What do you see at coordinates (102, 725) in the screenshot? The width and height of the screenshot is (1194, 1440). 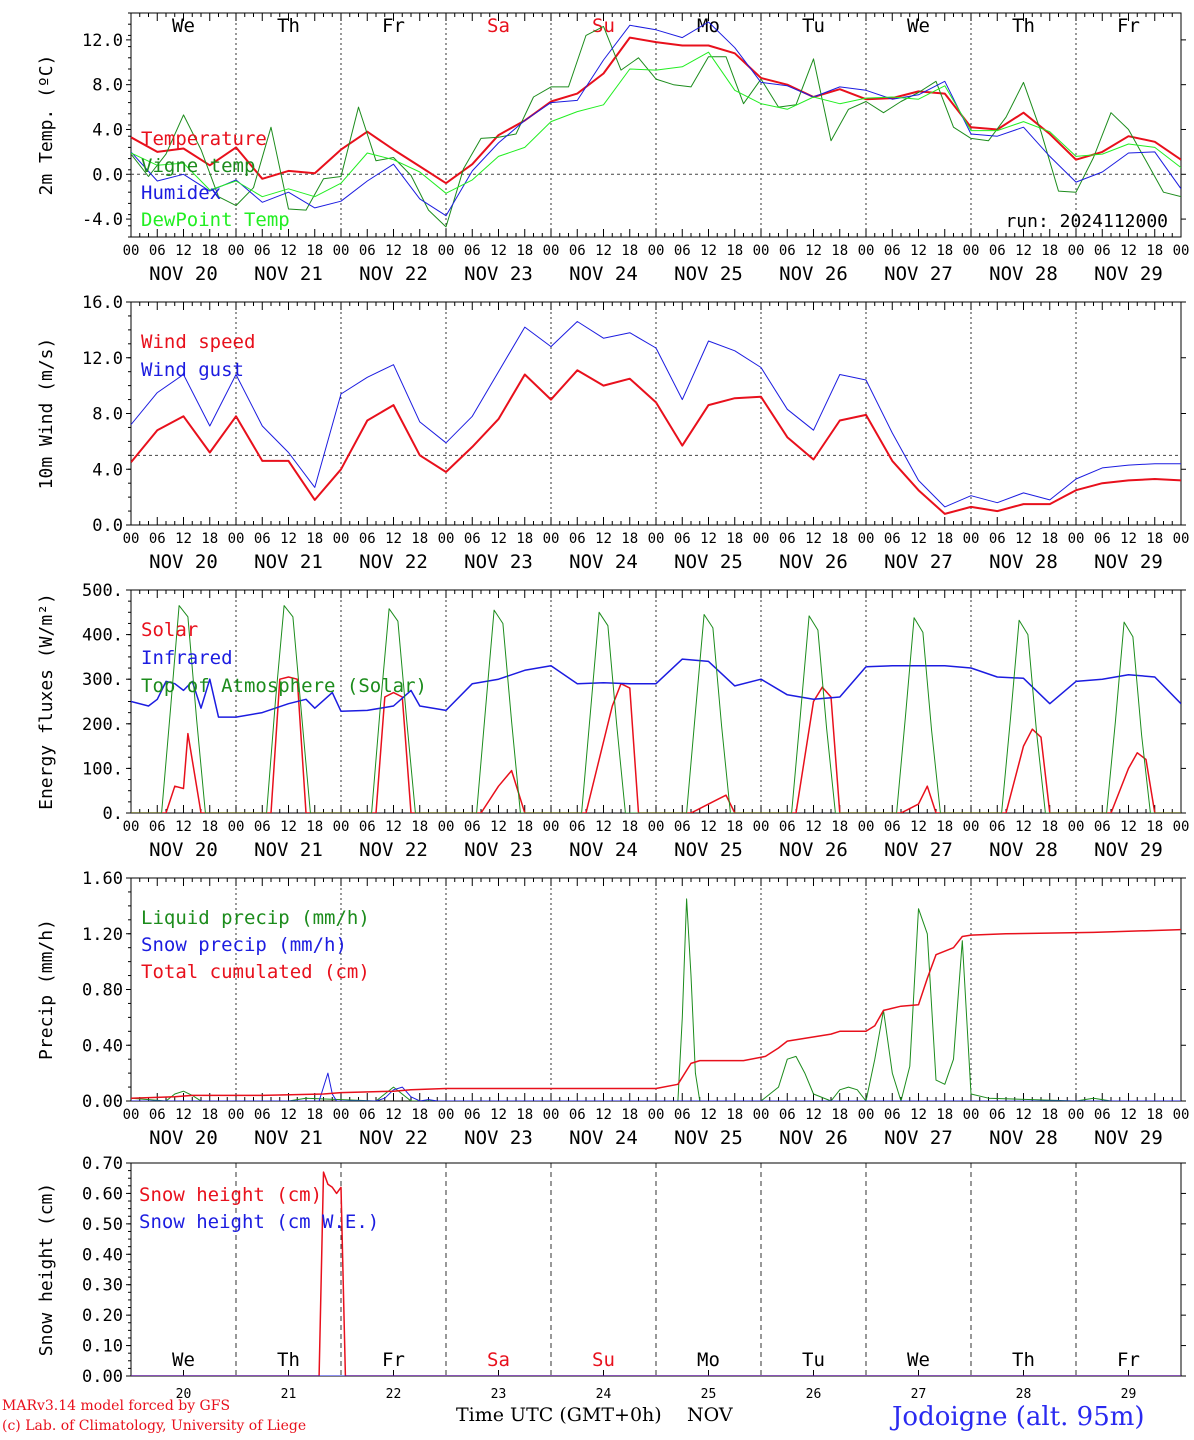 I see `y-tick-label: 200.` at bounding box center [102, 725].